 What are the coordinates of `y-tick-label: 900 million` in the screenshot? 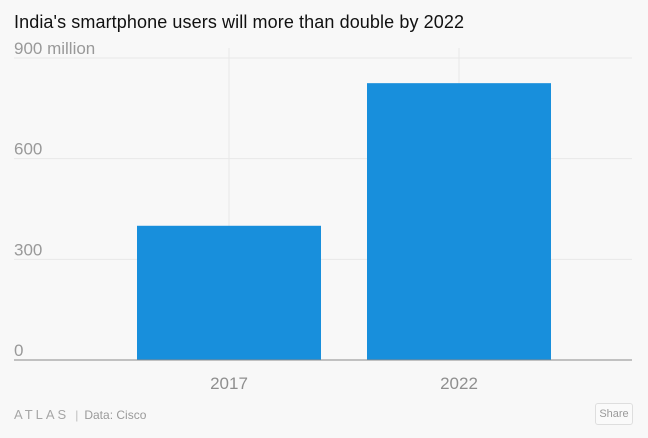 It's located at (54, 48).